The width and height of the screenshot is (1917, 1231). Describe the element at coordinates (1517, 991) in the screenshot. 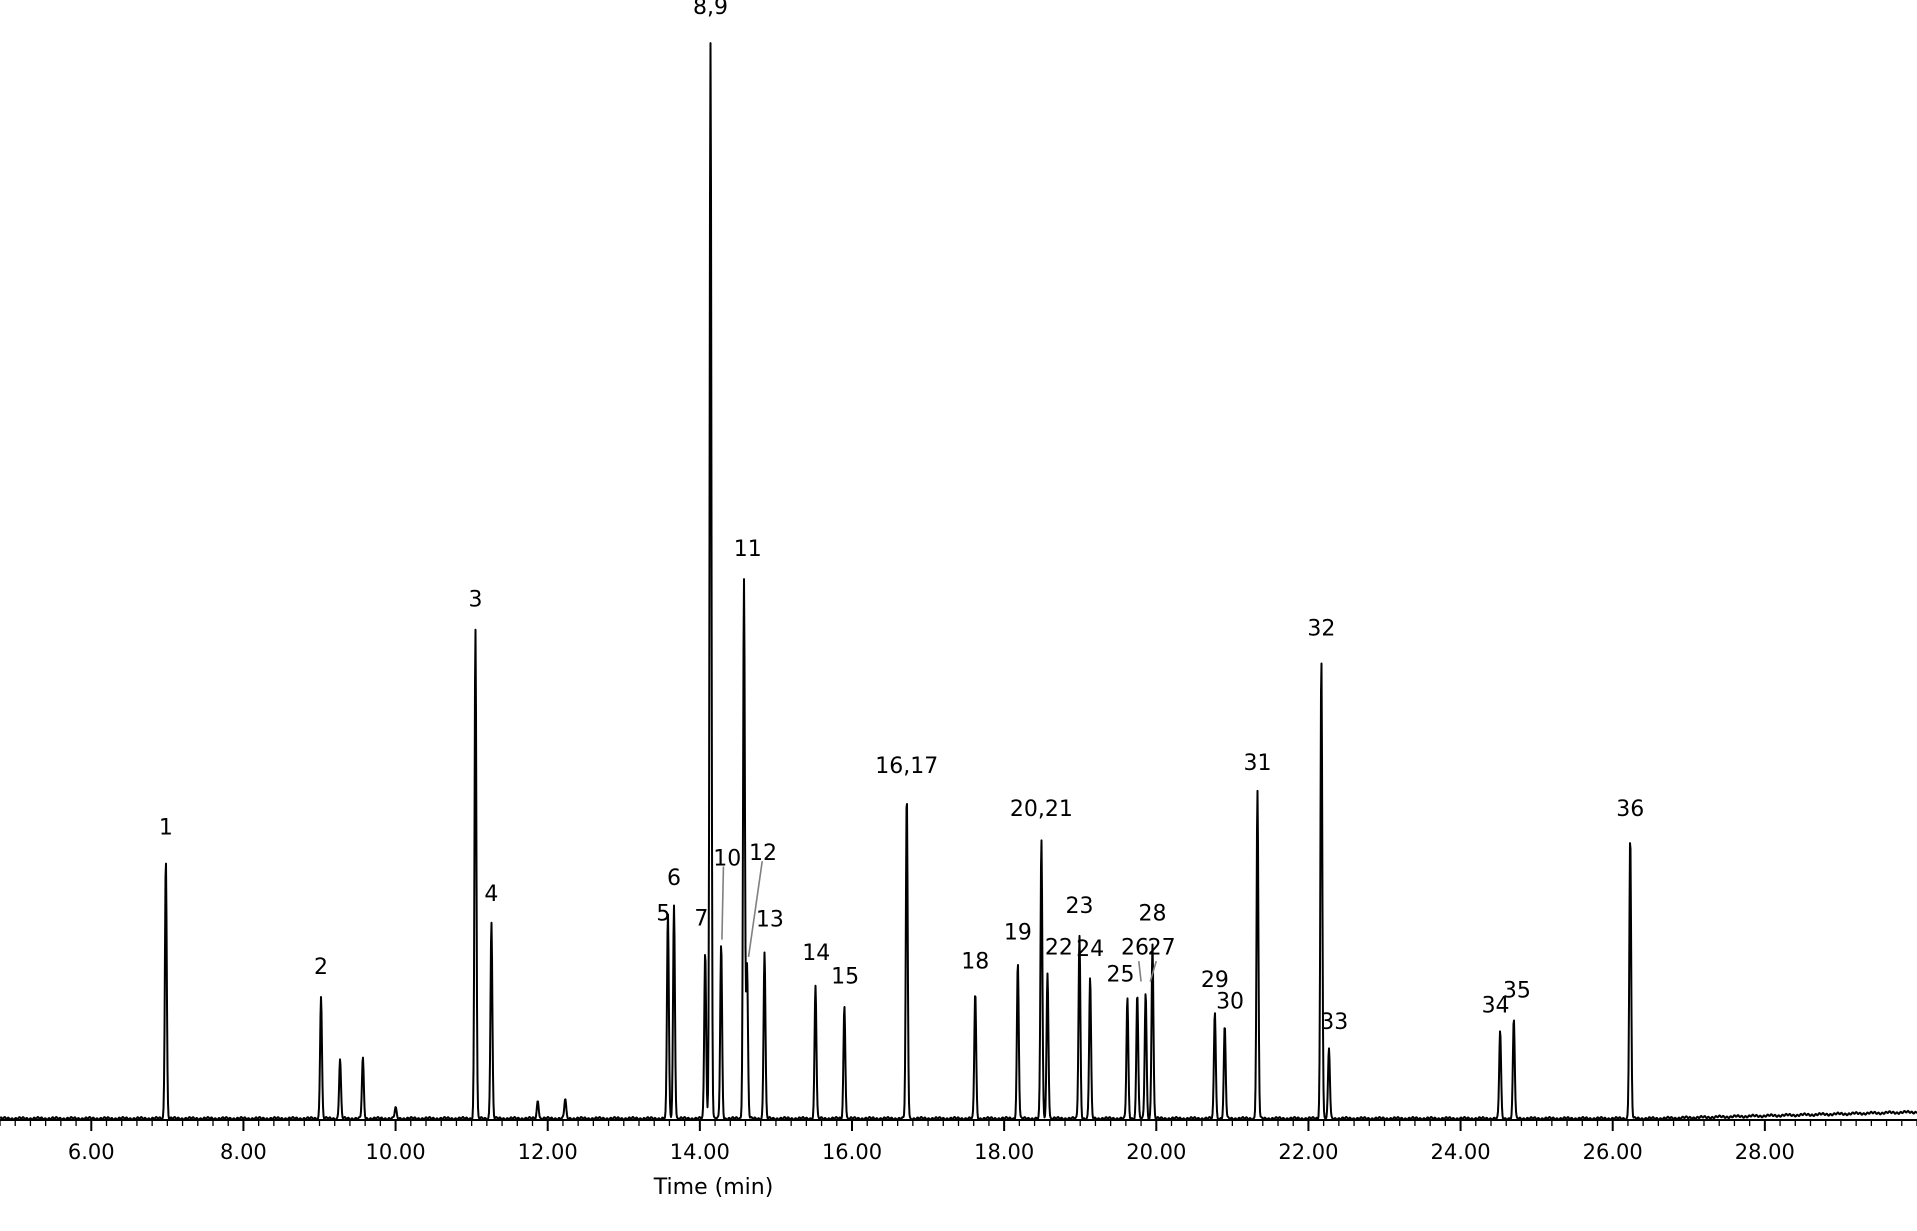

I see `peak-label: 35` at that location.